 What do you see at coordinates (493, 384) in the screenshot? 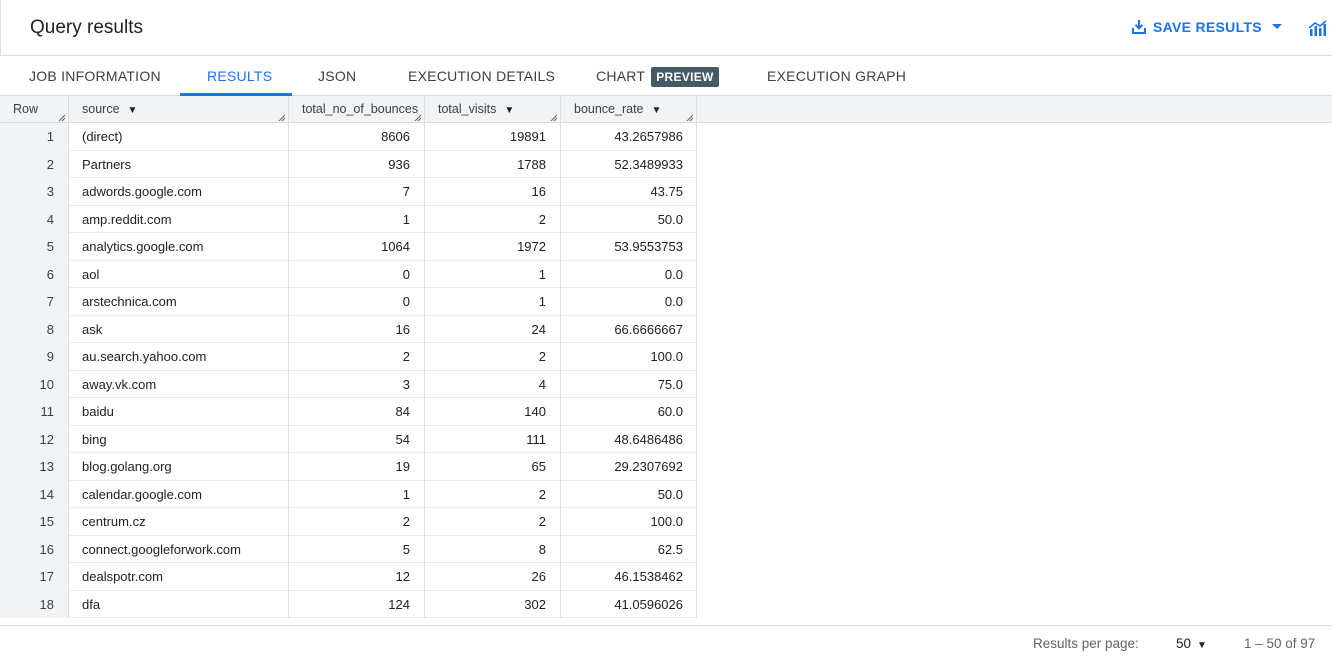
I see `visits-cell: 4` at bounding box center [493, 384].